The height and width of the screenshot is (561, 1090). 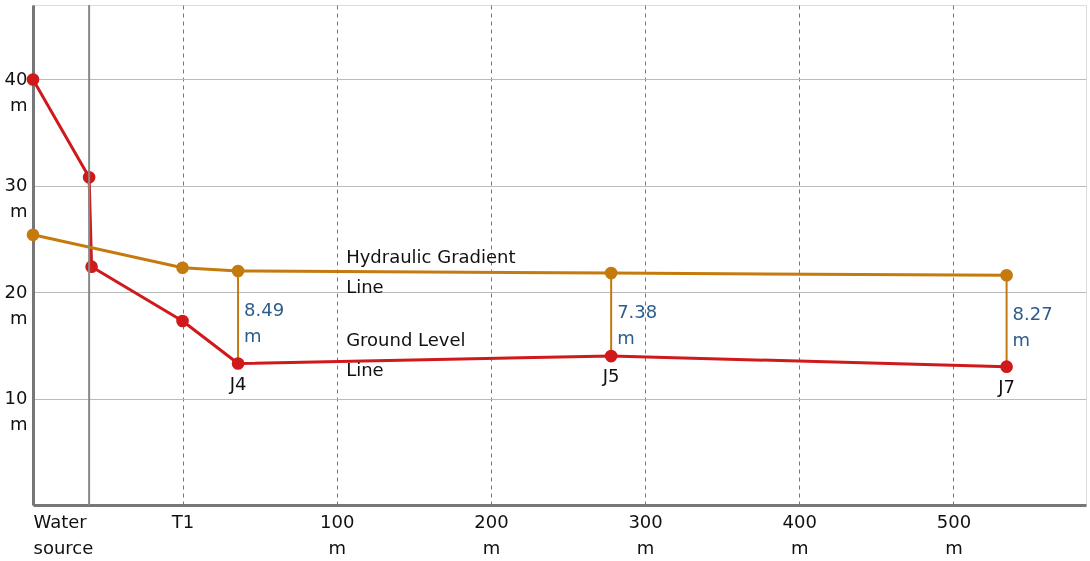 I want to click on annotation: J4, so click(x=237, y=383).